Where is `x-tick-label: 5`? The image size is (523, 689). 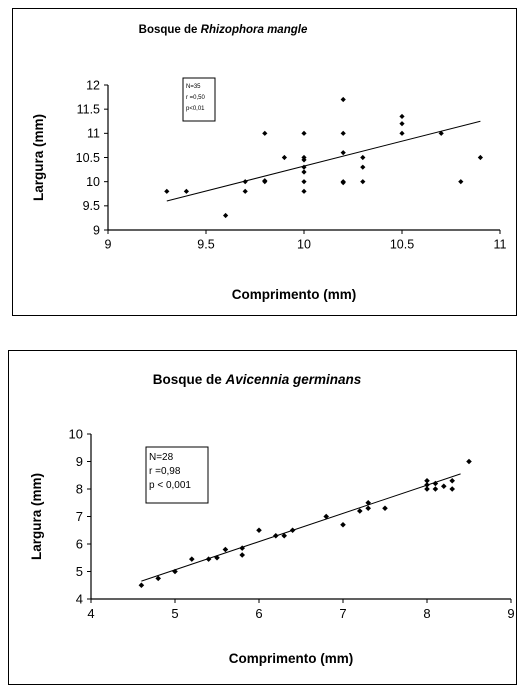 x-tick-label: 5 is located at coordinates (174, 613).